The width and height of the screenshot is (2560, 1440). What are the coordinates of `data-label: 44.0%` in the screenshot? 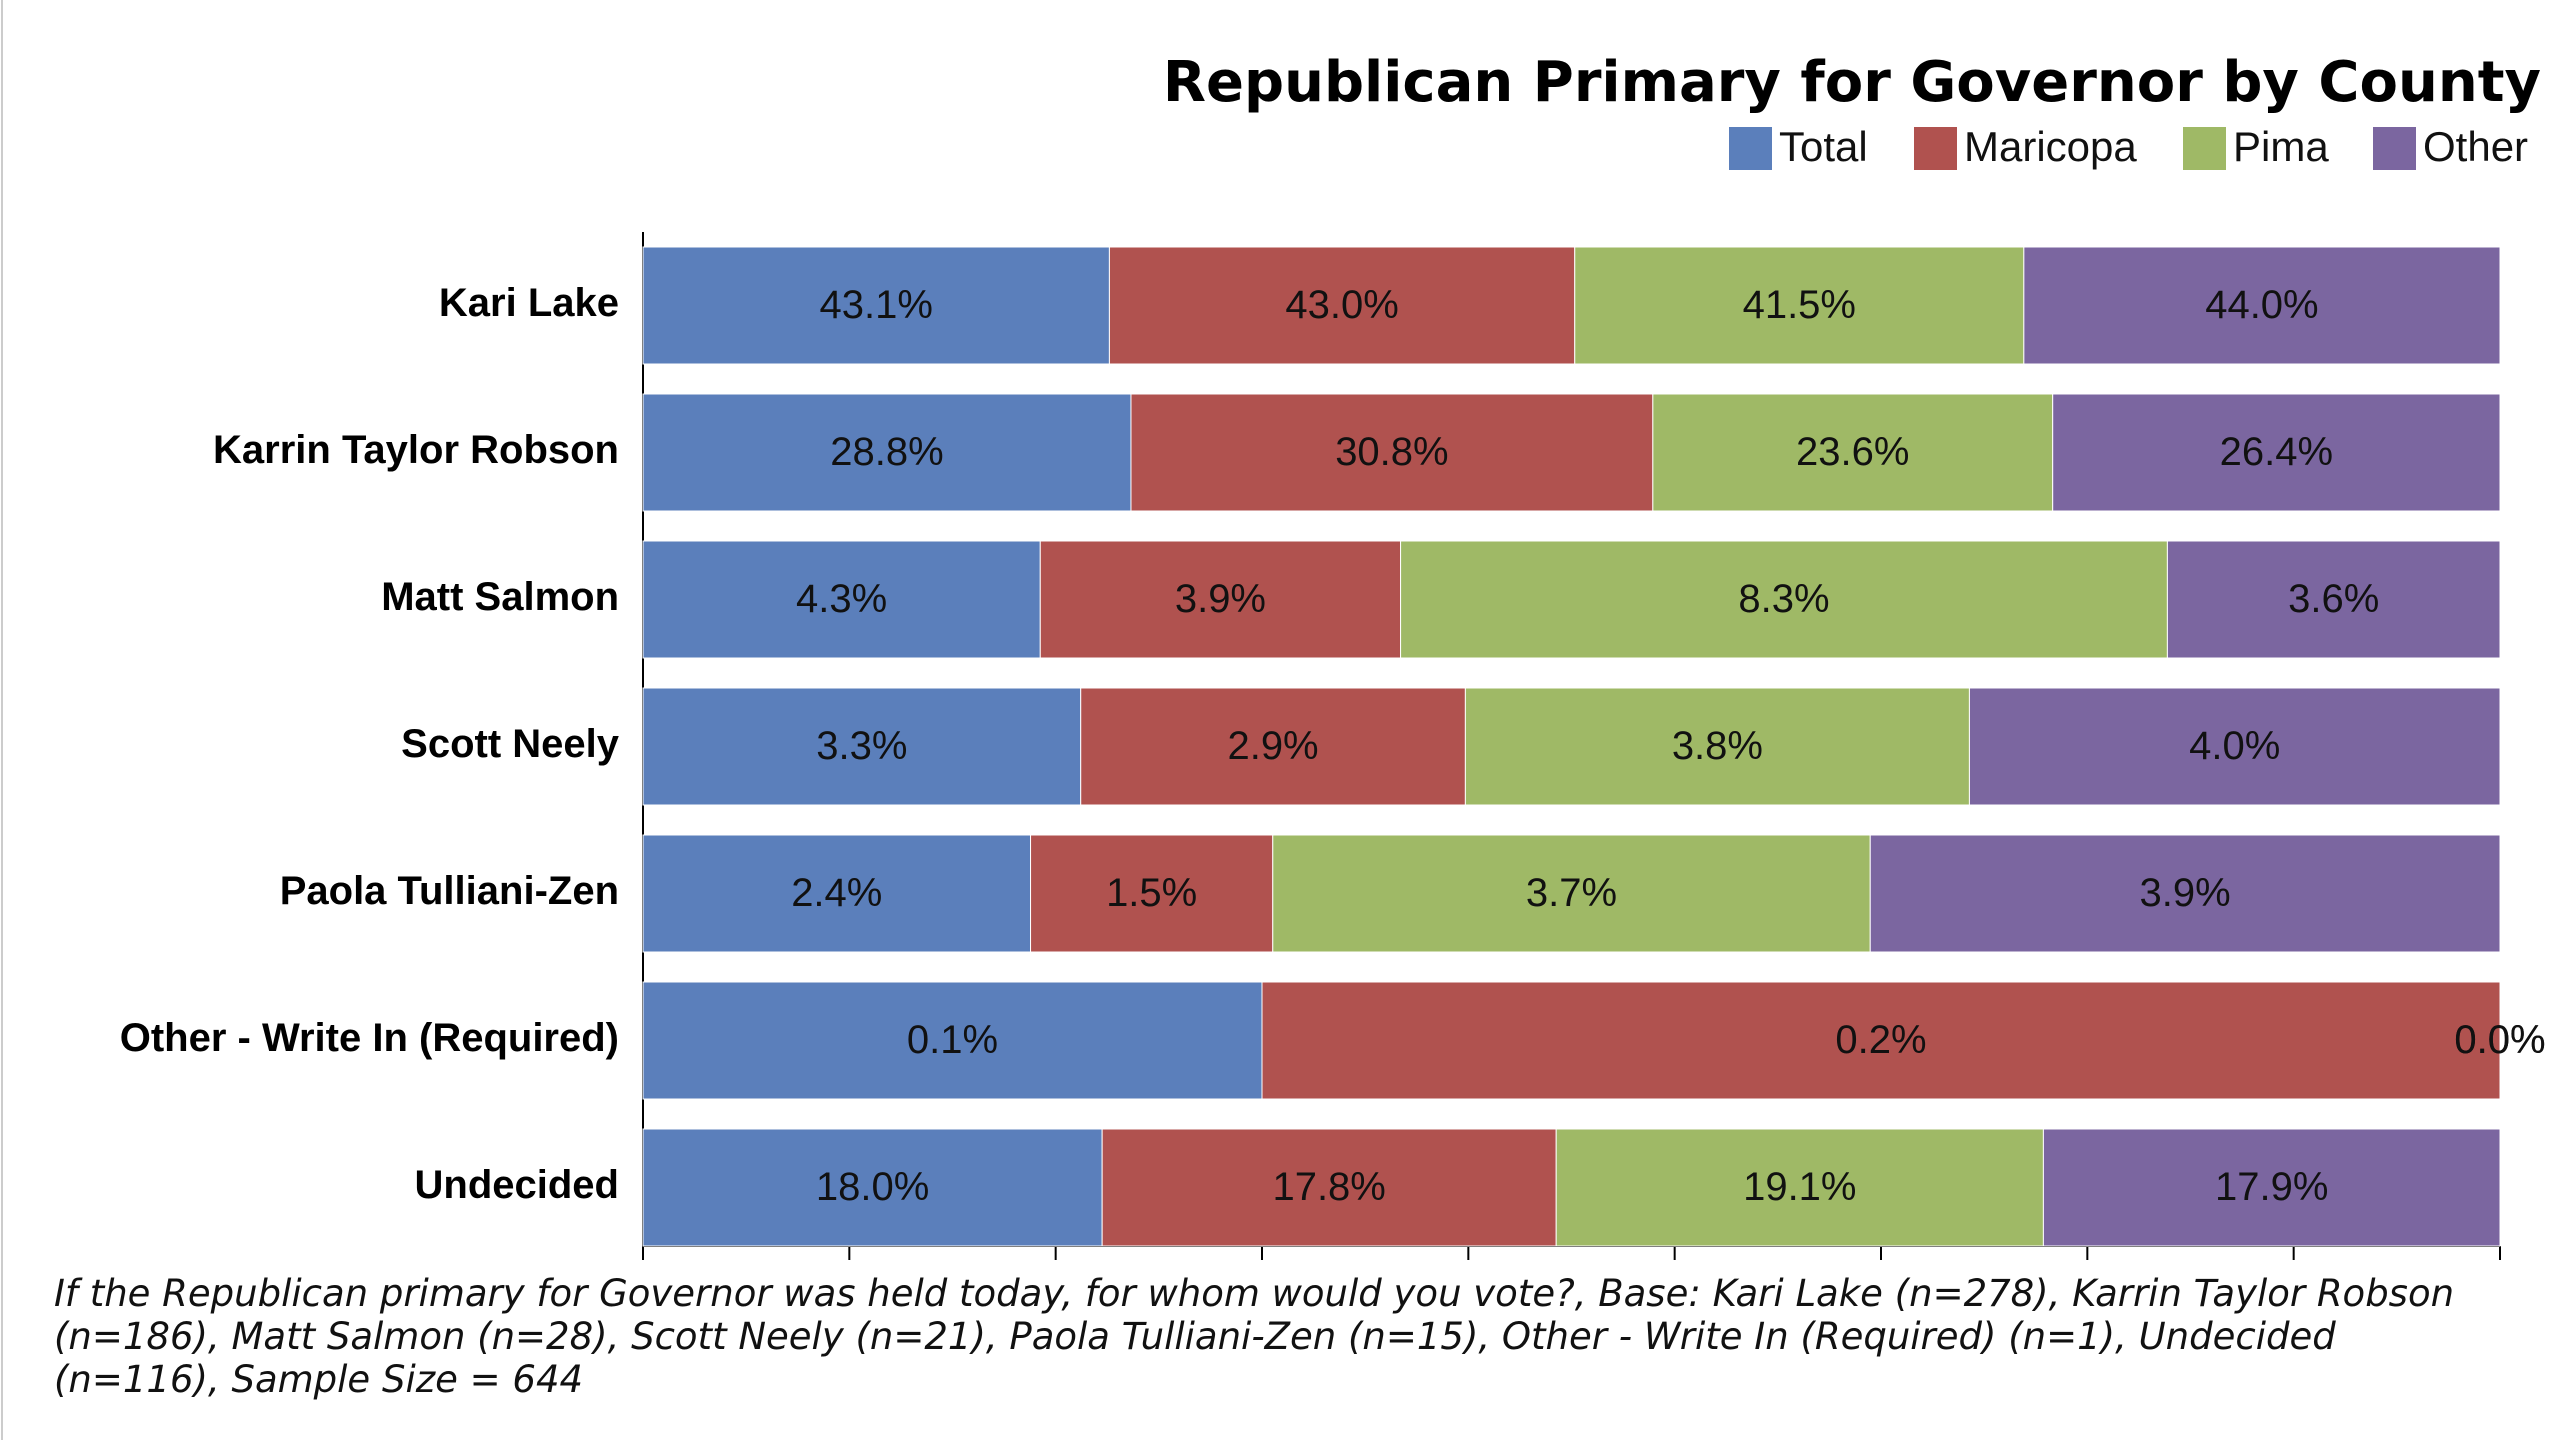 It's located at (2261, 305).